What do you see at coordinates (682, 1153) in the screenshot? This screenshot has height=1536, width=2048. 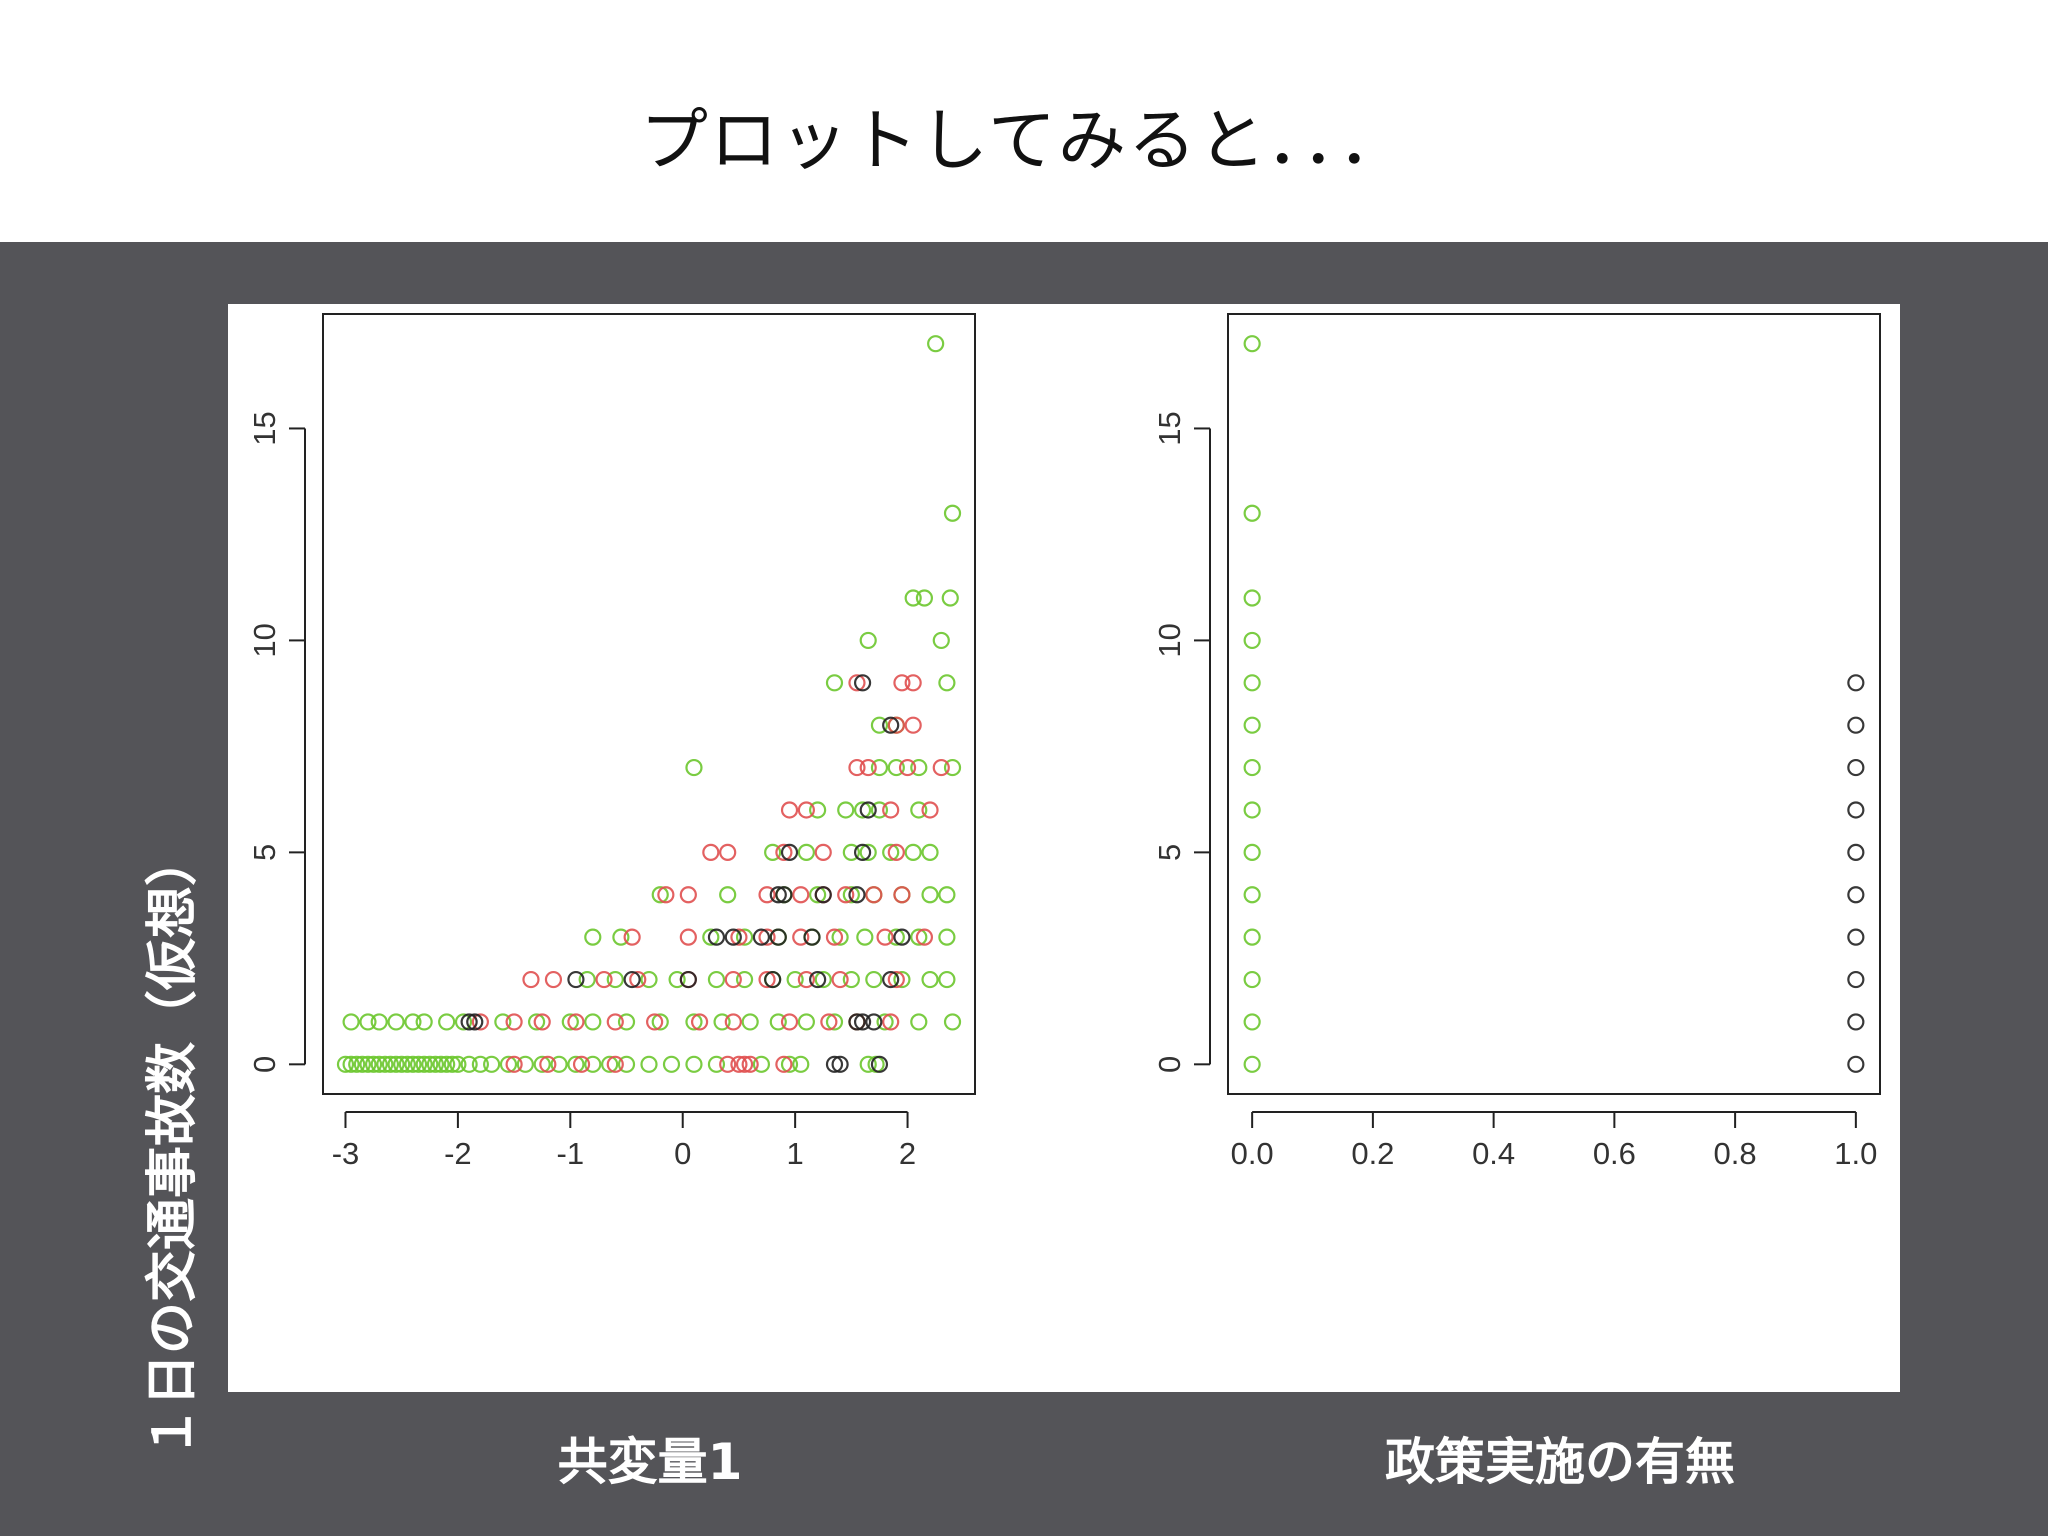 I see `x-tick-label-covariate: 0` at bounding box center [682, 1153].